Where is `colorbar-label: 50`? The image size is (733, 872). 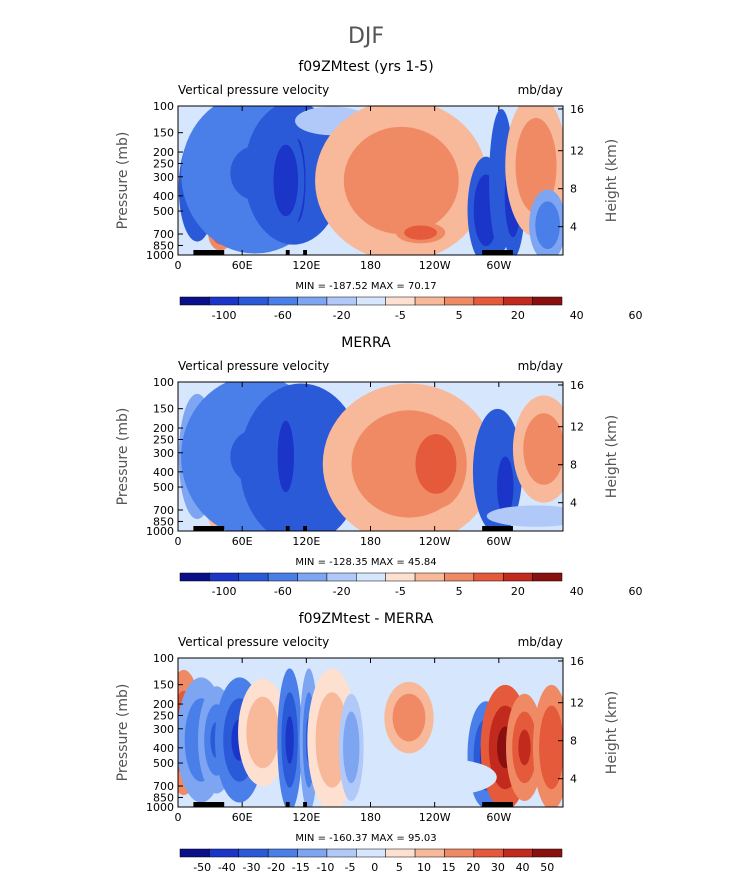 colorbar-label: 50 is located at coordinates (547, 866).